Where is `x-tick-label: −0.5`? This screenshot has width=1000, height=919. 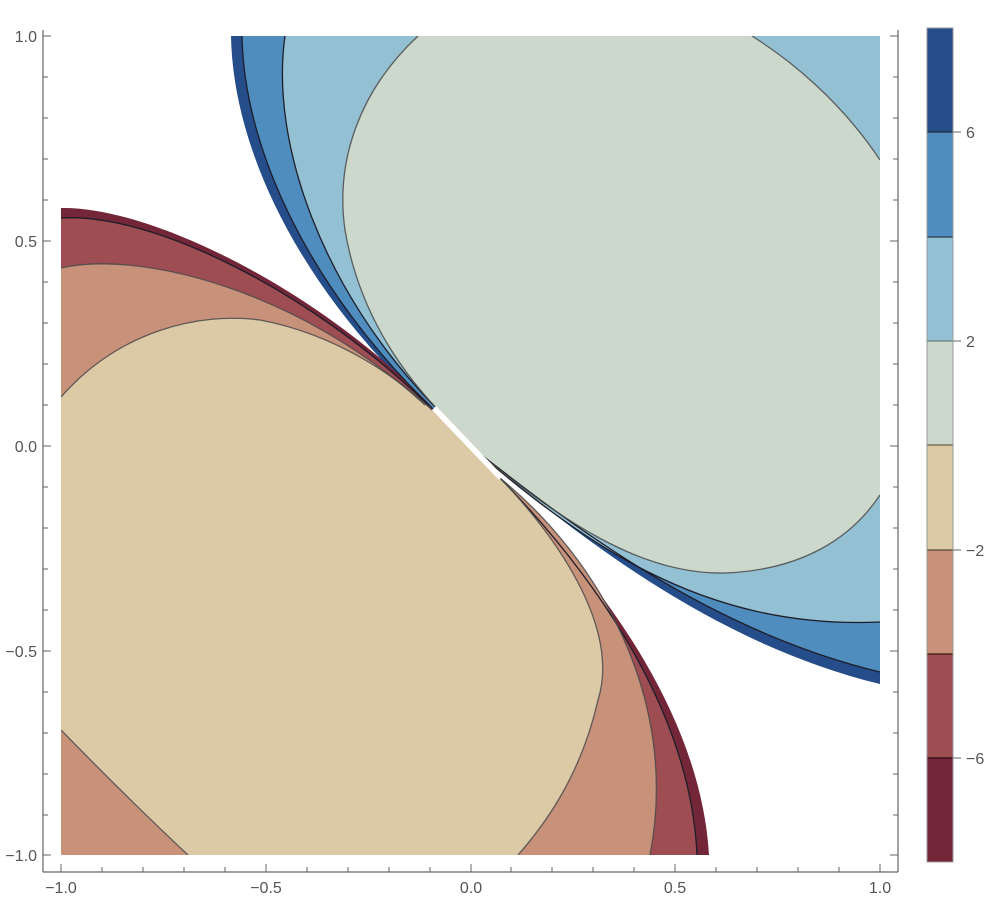 x-tick-label: −0.5 is located at coordinates (266, 888).